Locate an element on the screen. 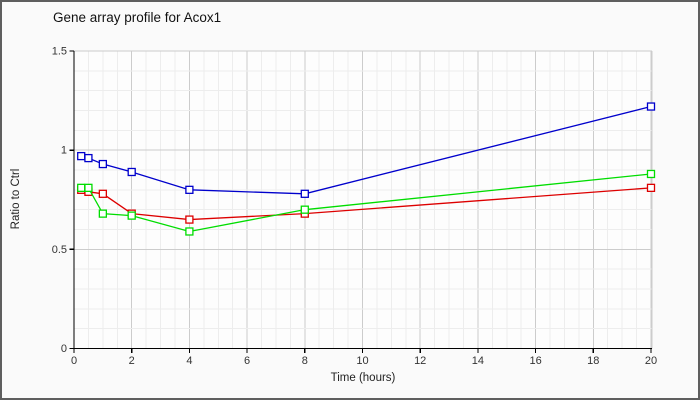  x-tick-label: 20 is located at coordinates (651, 361).